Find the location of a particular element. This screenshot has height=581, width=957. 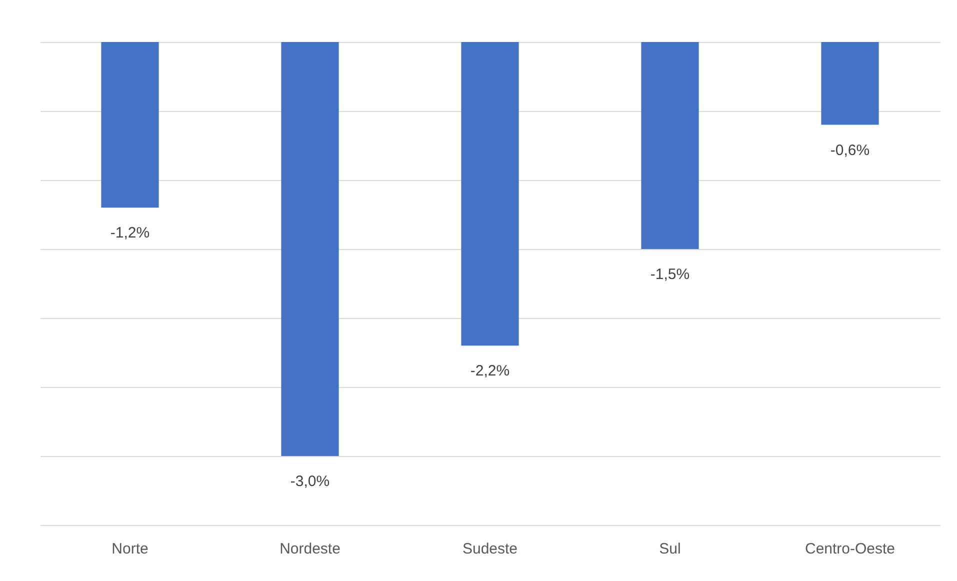

data-label: -1,2% is located at coordinates (130, 233).